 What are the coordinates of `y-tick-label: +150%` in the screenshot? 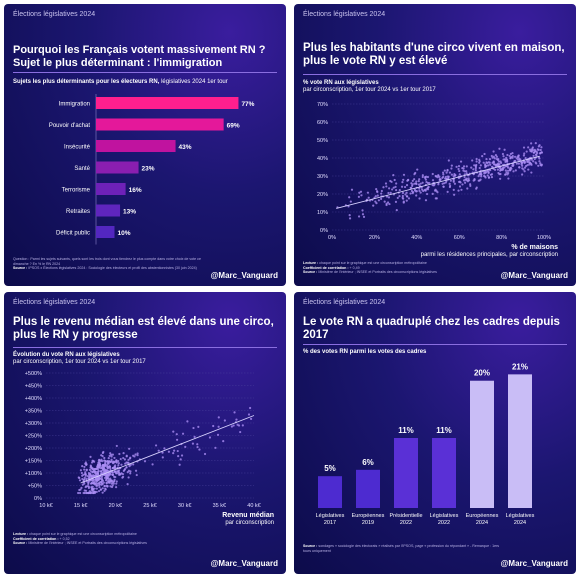 It's located at (33, 462).